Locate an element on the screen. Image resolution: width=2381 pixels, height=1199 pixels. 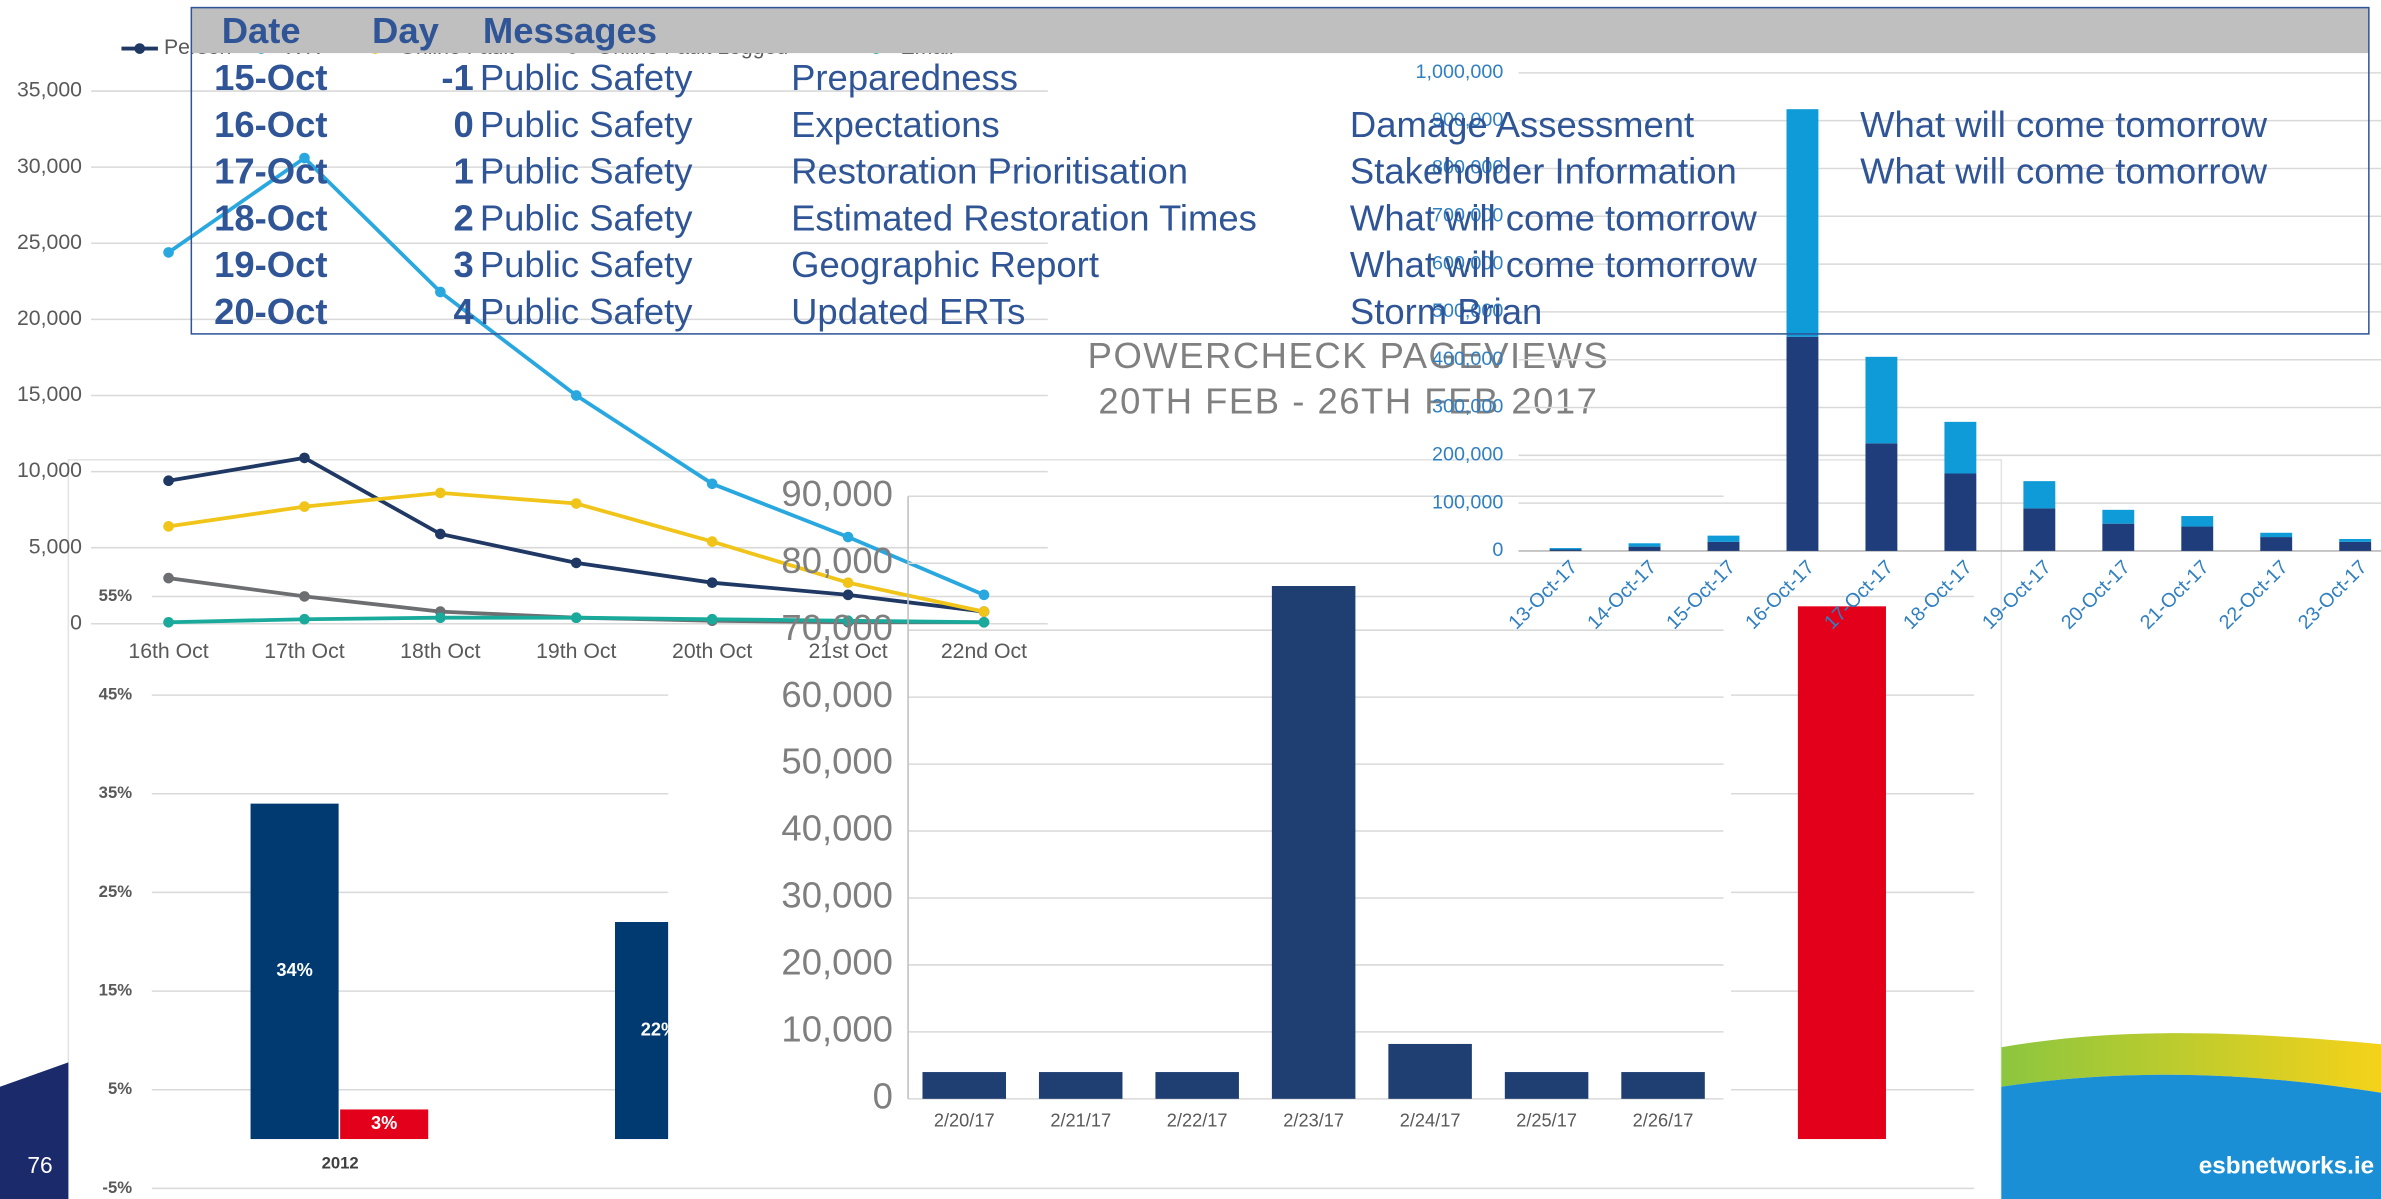
day: 2 is located at coordinates (463, 217).